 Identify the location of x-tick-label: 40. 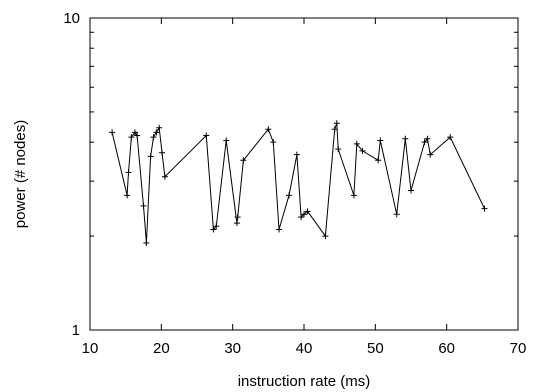
(304, 348).